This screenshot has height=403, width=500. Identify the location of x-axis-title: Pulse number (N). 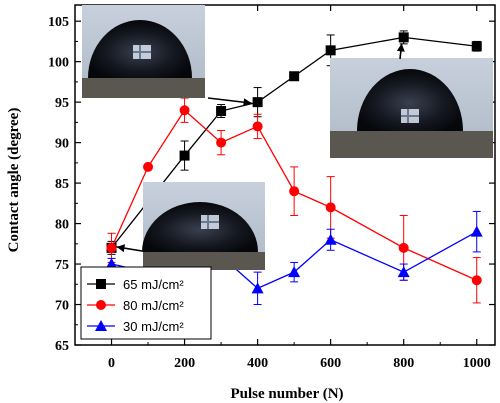
(286, 394).